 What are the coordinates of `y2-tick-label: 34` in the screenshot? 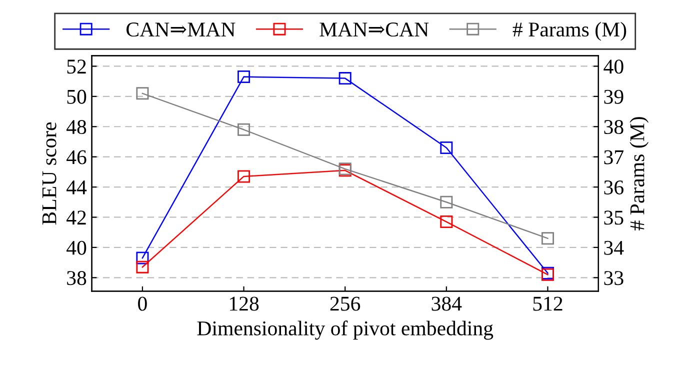 It's located at (614, 247).